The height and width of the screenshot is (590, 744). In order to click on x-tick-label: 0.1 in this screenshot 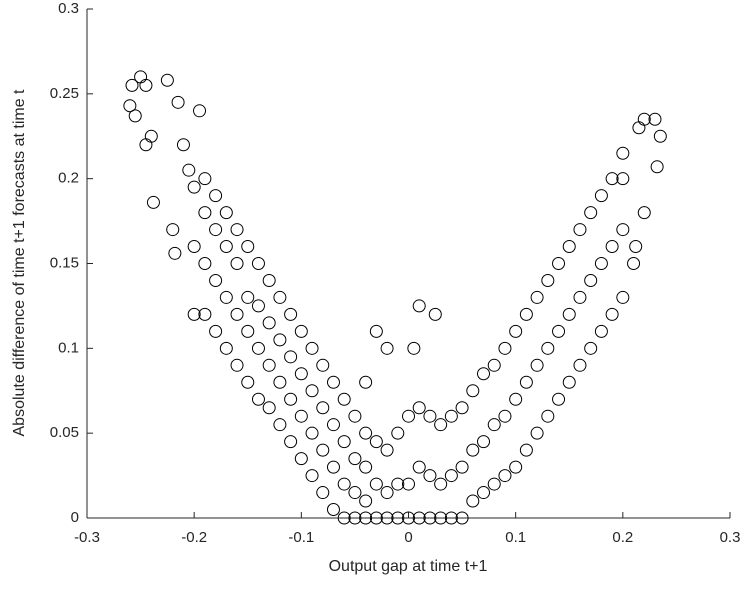, I will do `click(515, 537)`.